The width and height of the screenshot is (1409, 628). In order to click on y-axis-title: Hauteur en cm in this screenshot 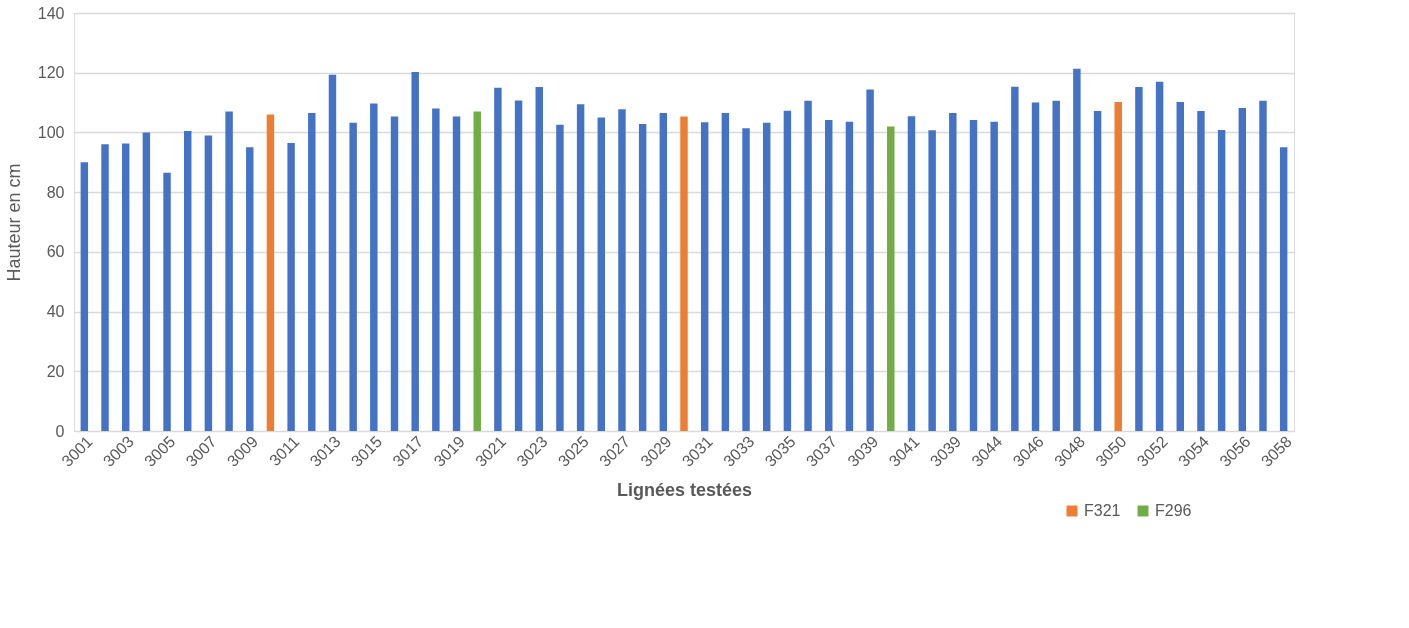, I will do `click(13, 222)`.